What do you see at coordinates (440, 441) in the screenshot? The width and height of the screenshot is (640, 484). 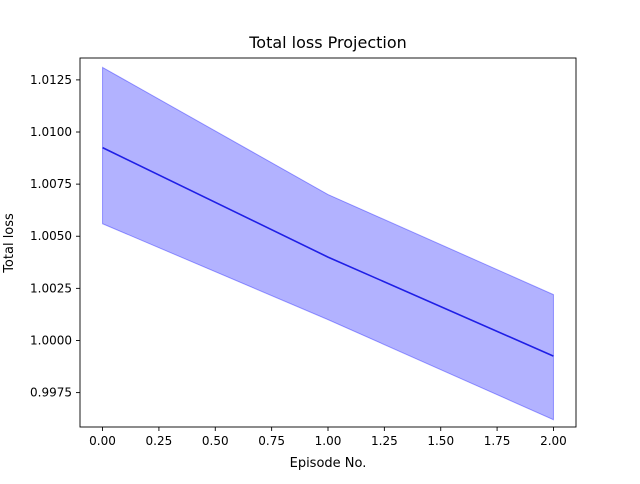 I see `x-tick-label: 1.50` at bounding box center [440, 441].